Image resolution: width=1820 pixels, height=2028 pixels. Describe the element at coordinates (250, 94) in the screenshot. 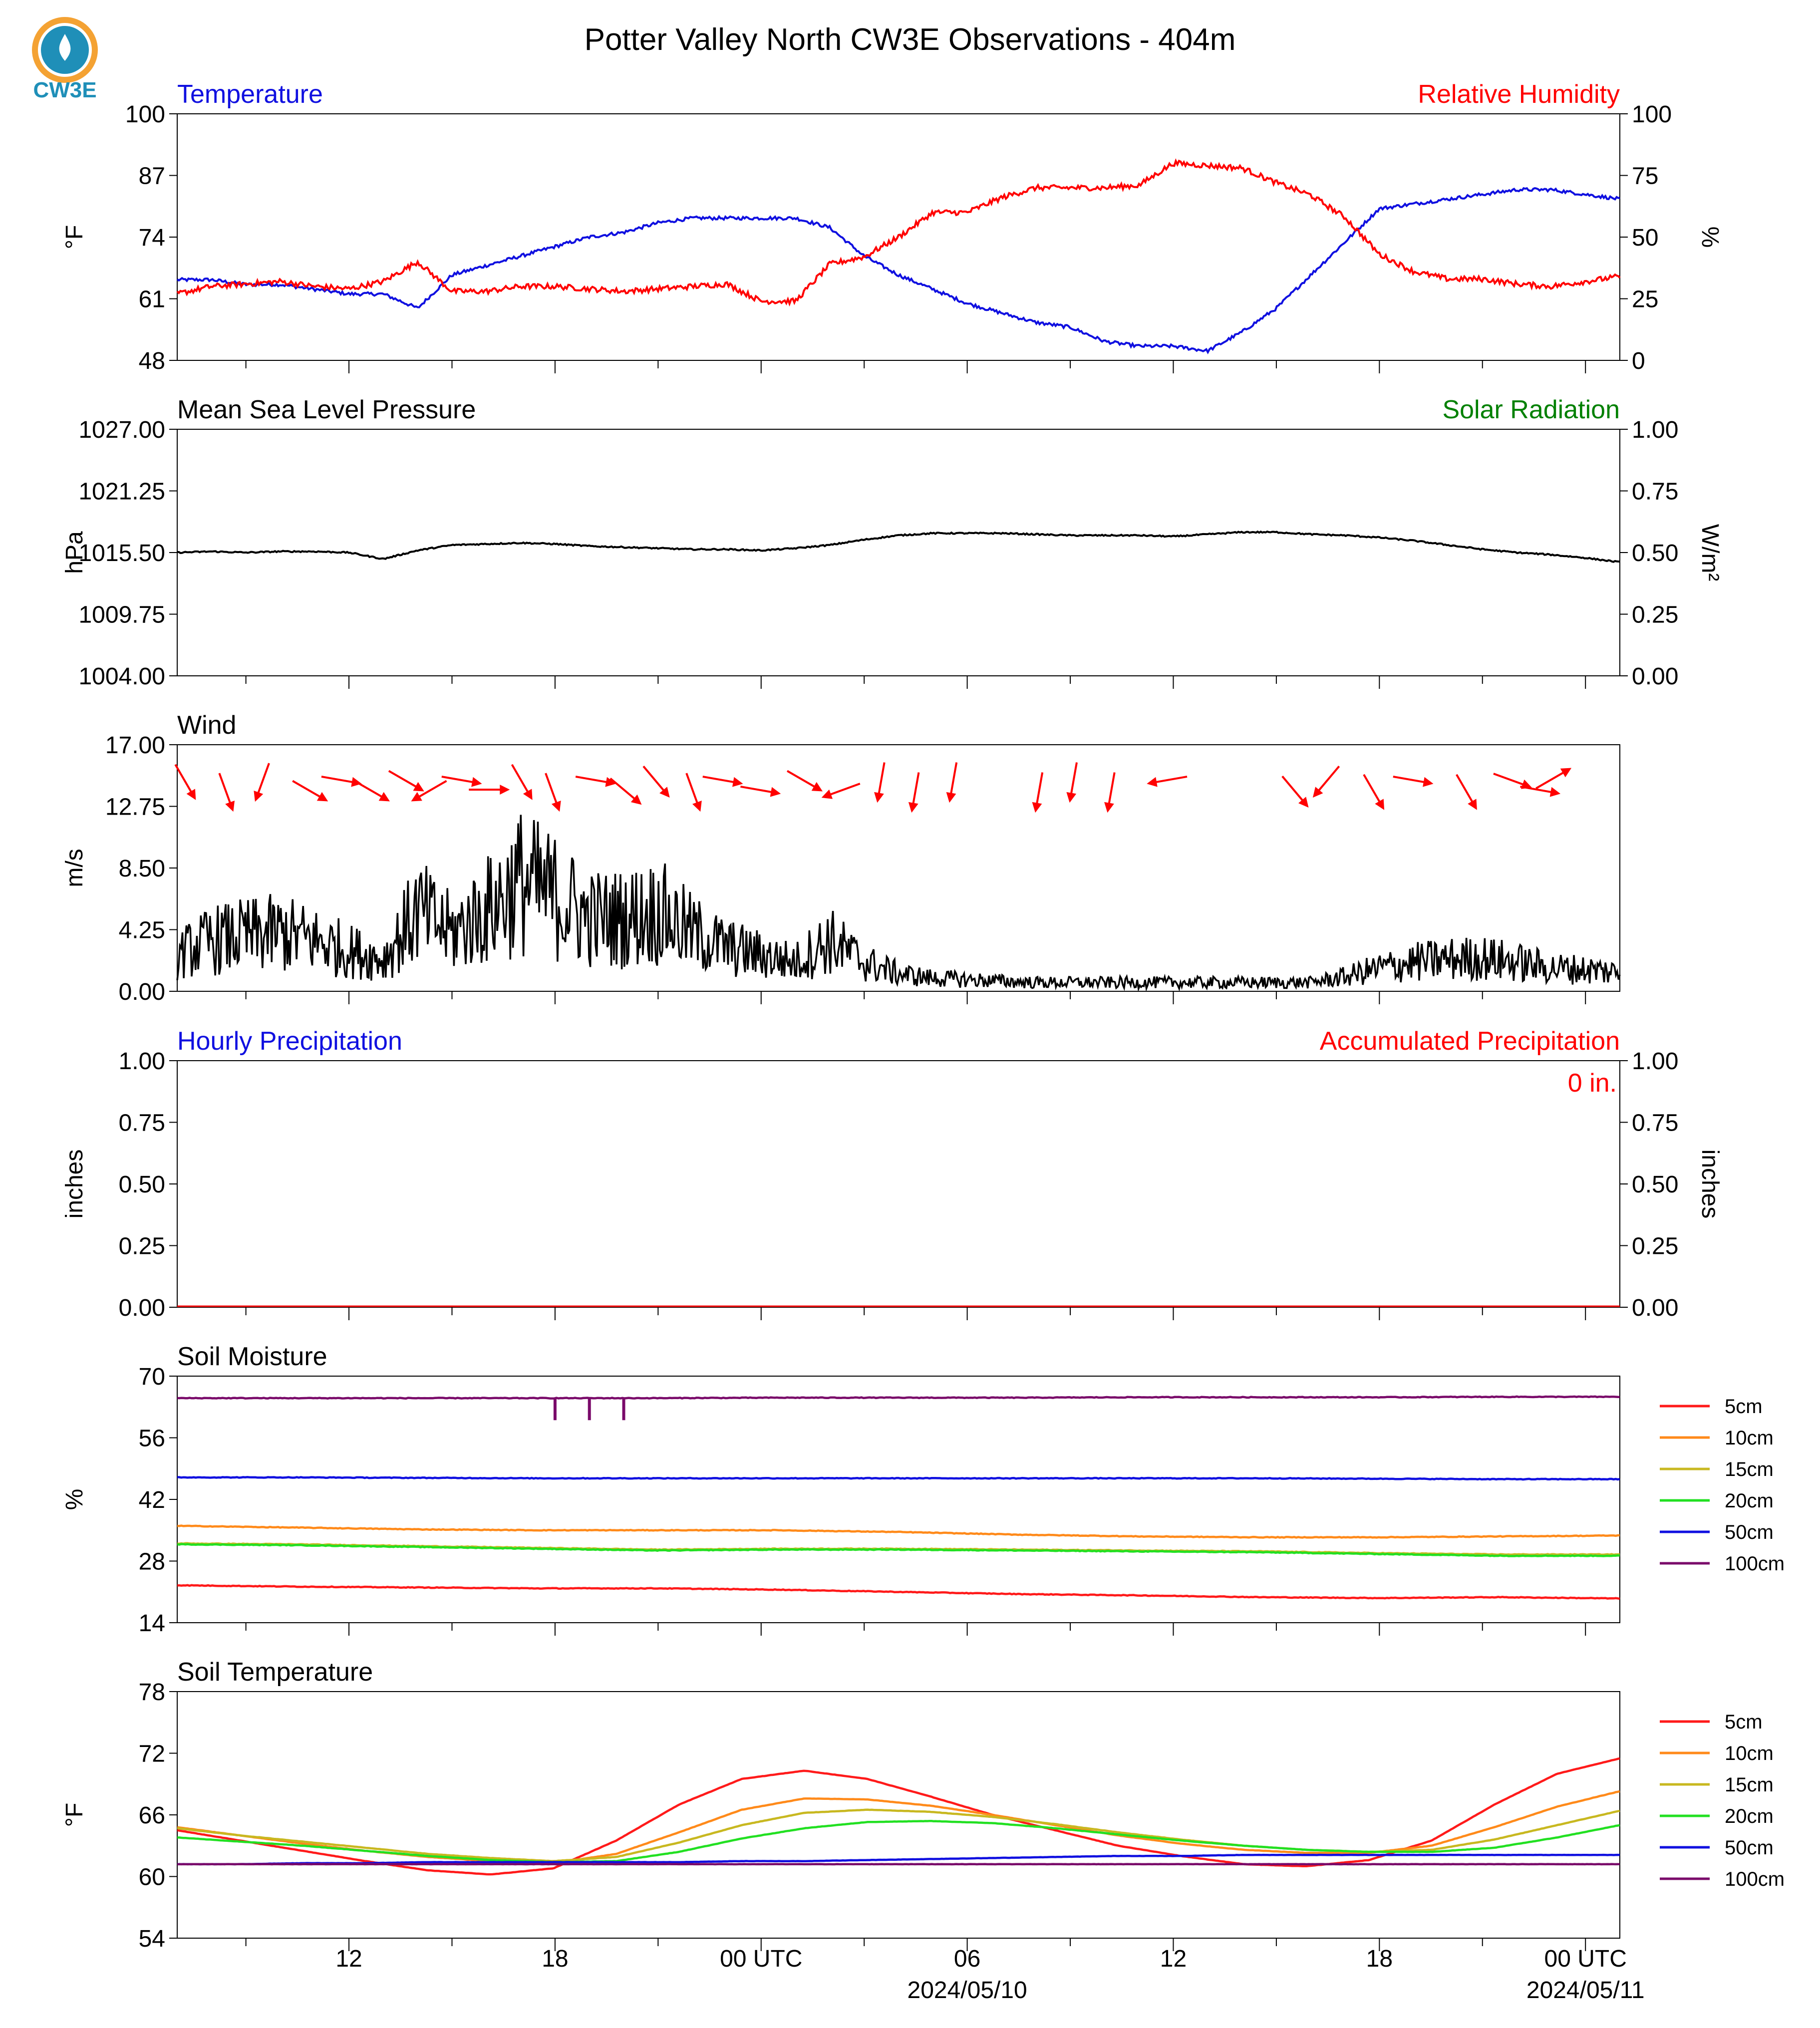

I see `panel-title-left: Temperature` at that location.